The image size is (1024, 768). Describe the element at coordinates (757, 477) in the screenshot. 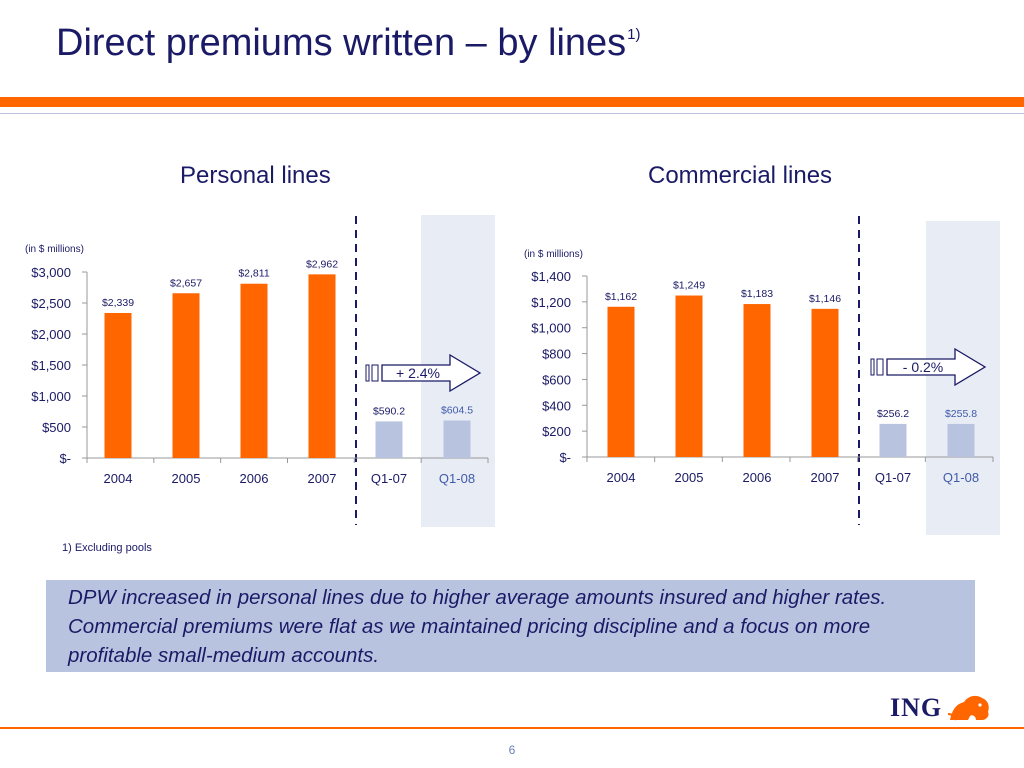

I see `commercial-x-tick-label: 2006` at that location.